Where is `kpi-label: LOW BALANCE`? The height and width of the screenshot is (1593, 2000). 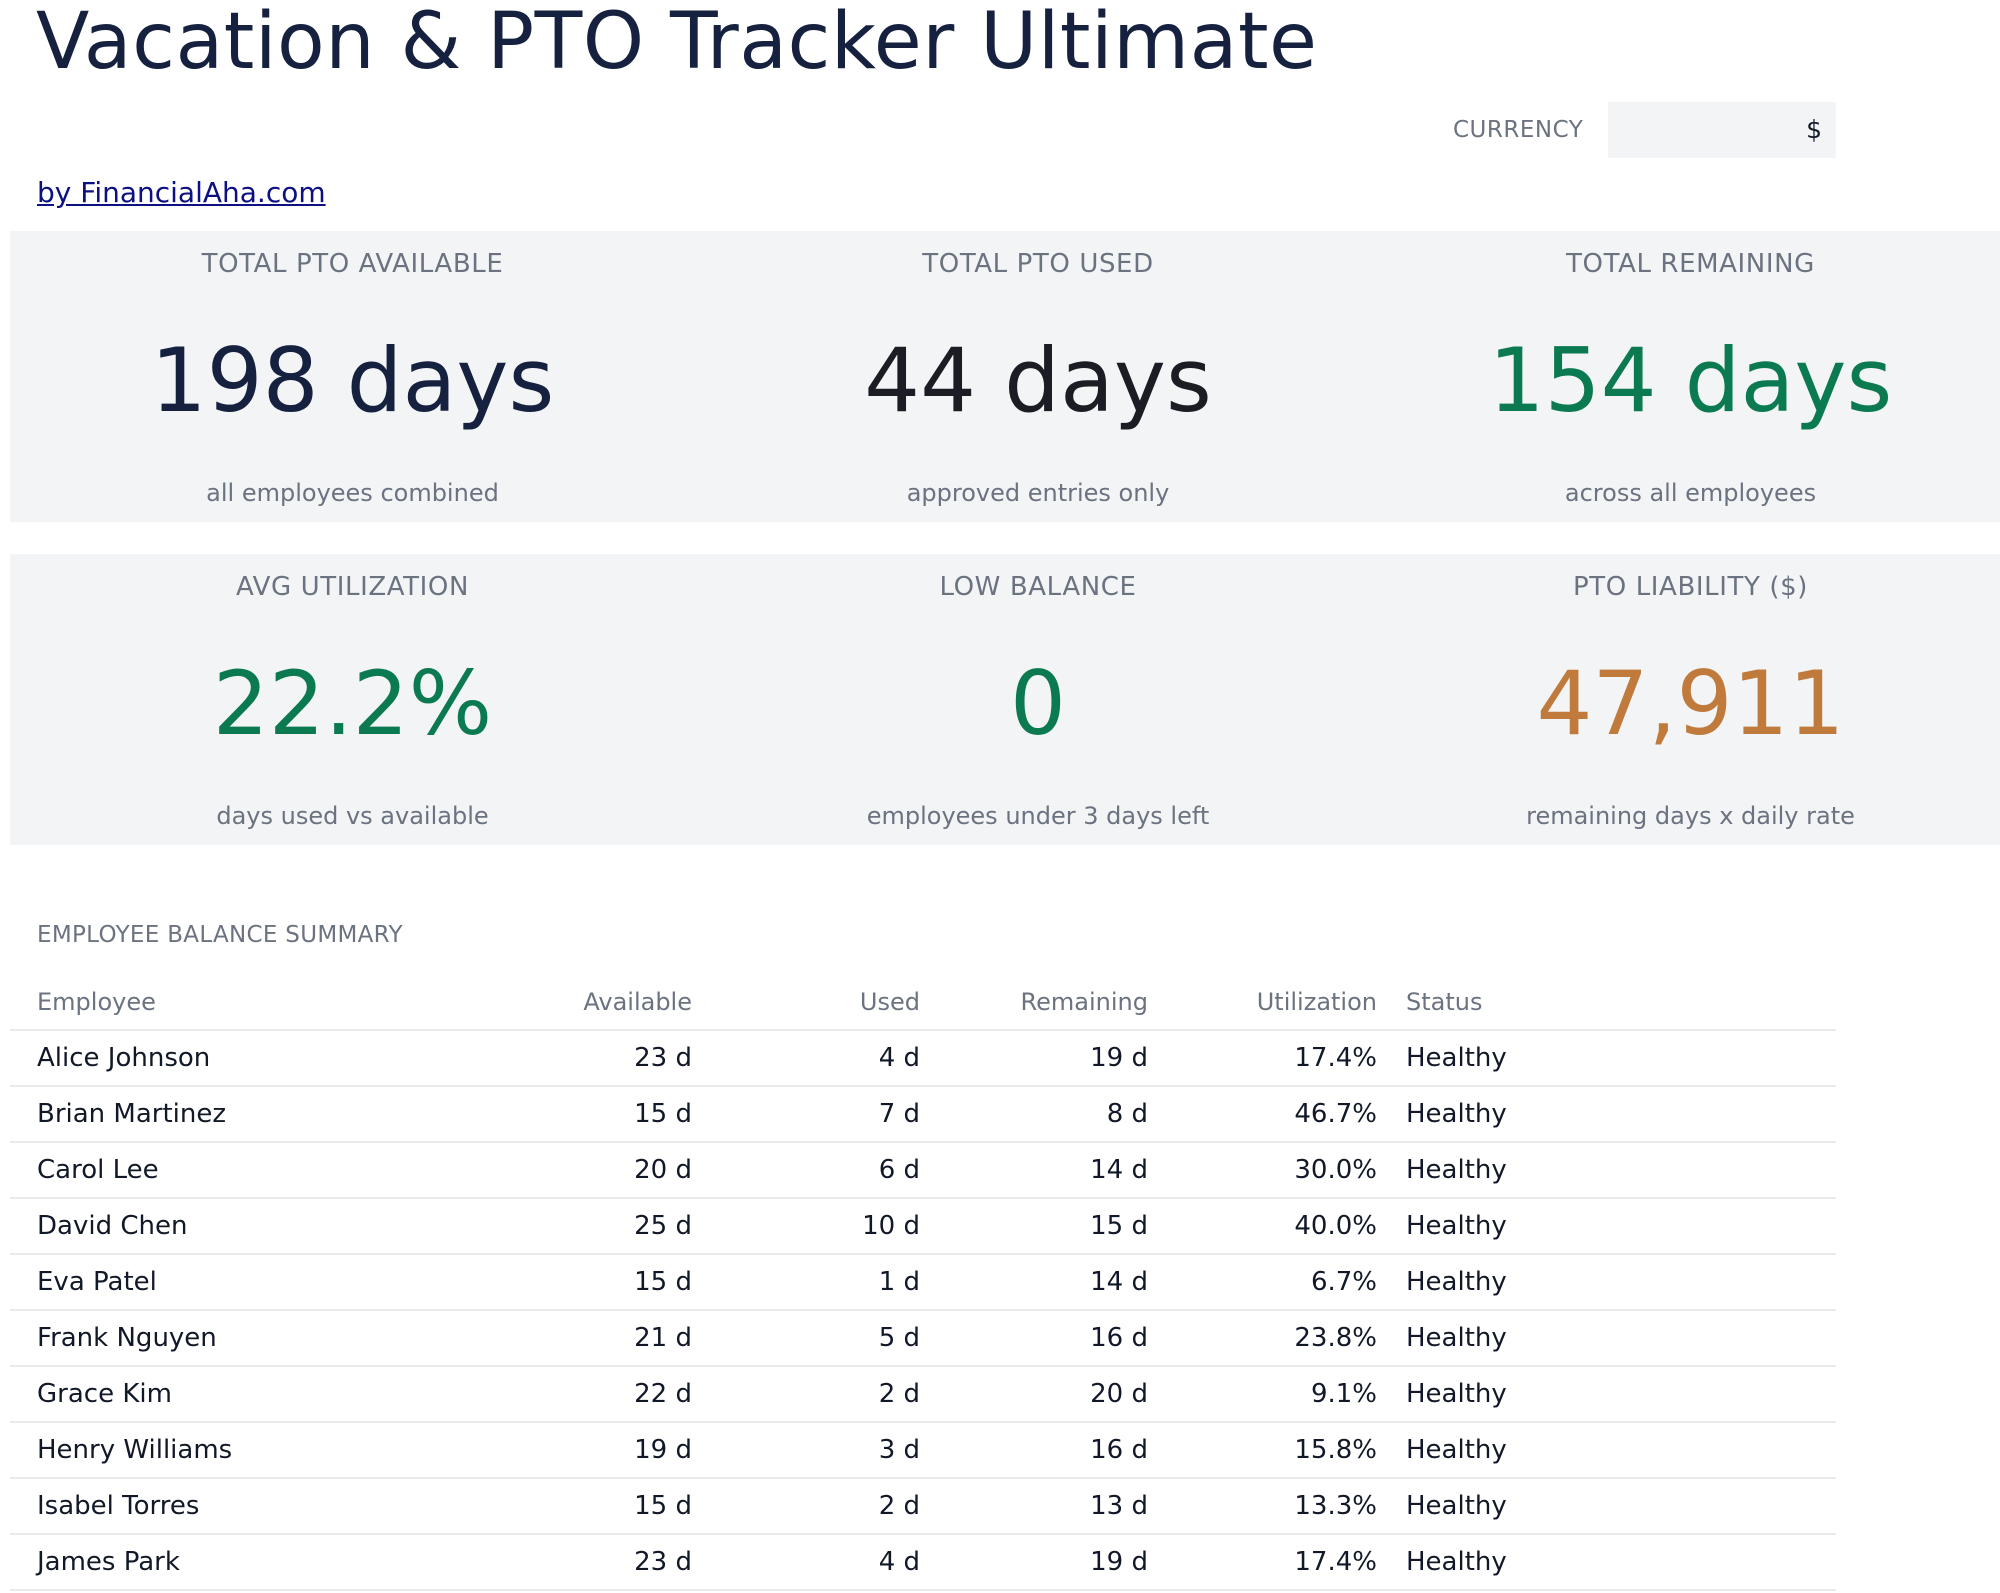
kpi-label: LOW BALANCE is located at coordinates (1038, 587).